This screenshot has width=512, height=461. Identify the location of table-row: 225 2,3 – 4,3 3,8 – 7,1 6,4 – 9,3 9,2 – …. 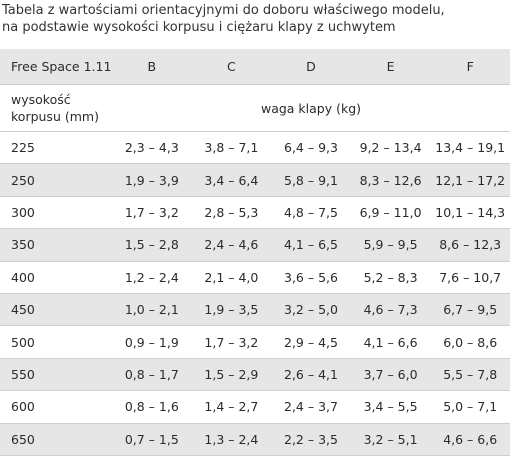
(255, 148).